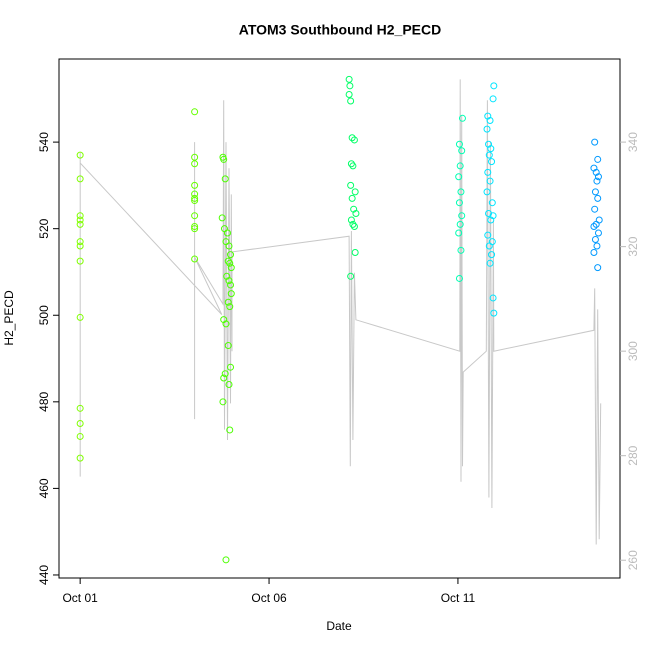  I want to click on y2-tick-label: 320, so click(633, 246).